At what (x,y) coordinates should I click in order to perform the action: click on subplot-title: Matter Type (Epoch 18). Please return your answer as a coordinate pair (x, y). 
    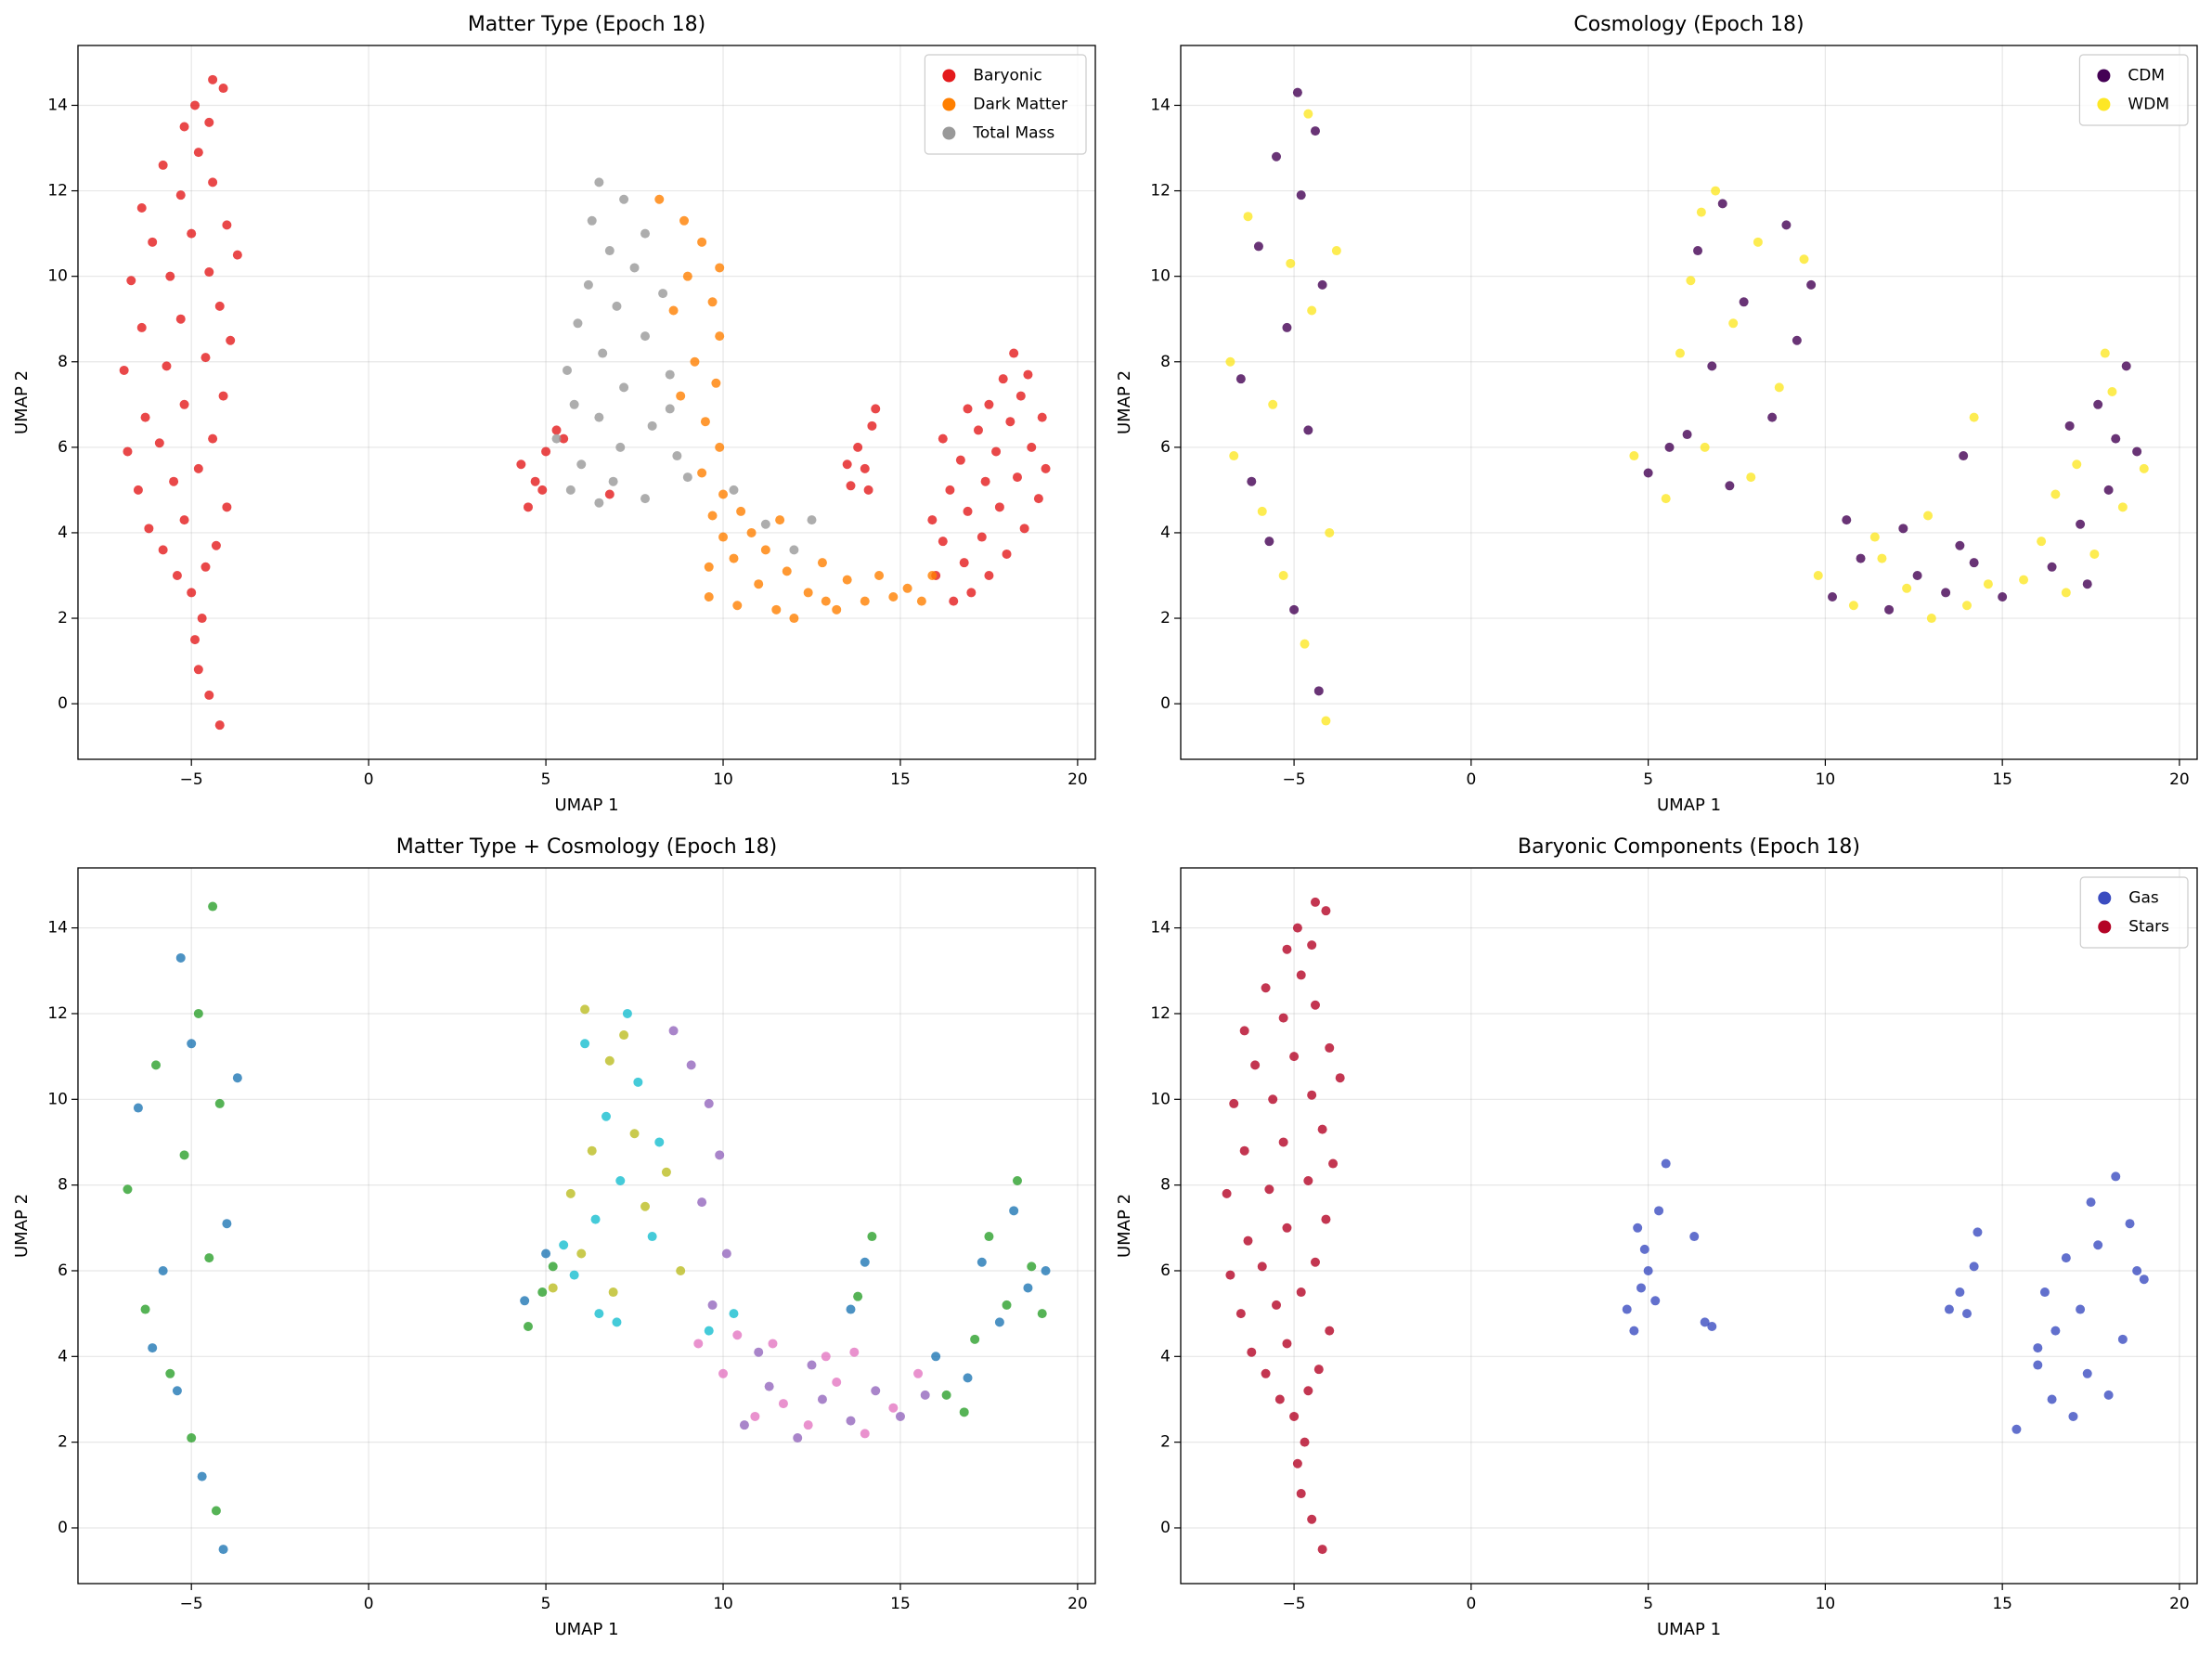
    Looking at the image, I should click on (586, 24).